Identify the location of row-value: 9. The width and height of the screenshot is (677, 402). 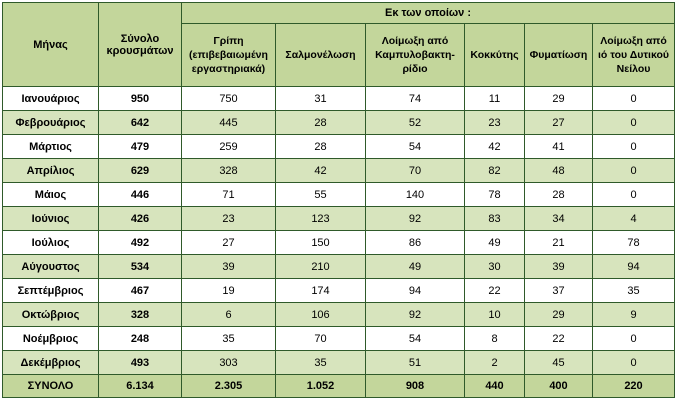
(633, 314).